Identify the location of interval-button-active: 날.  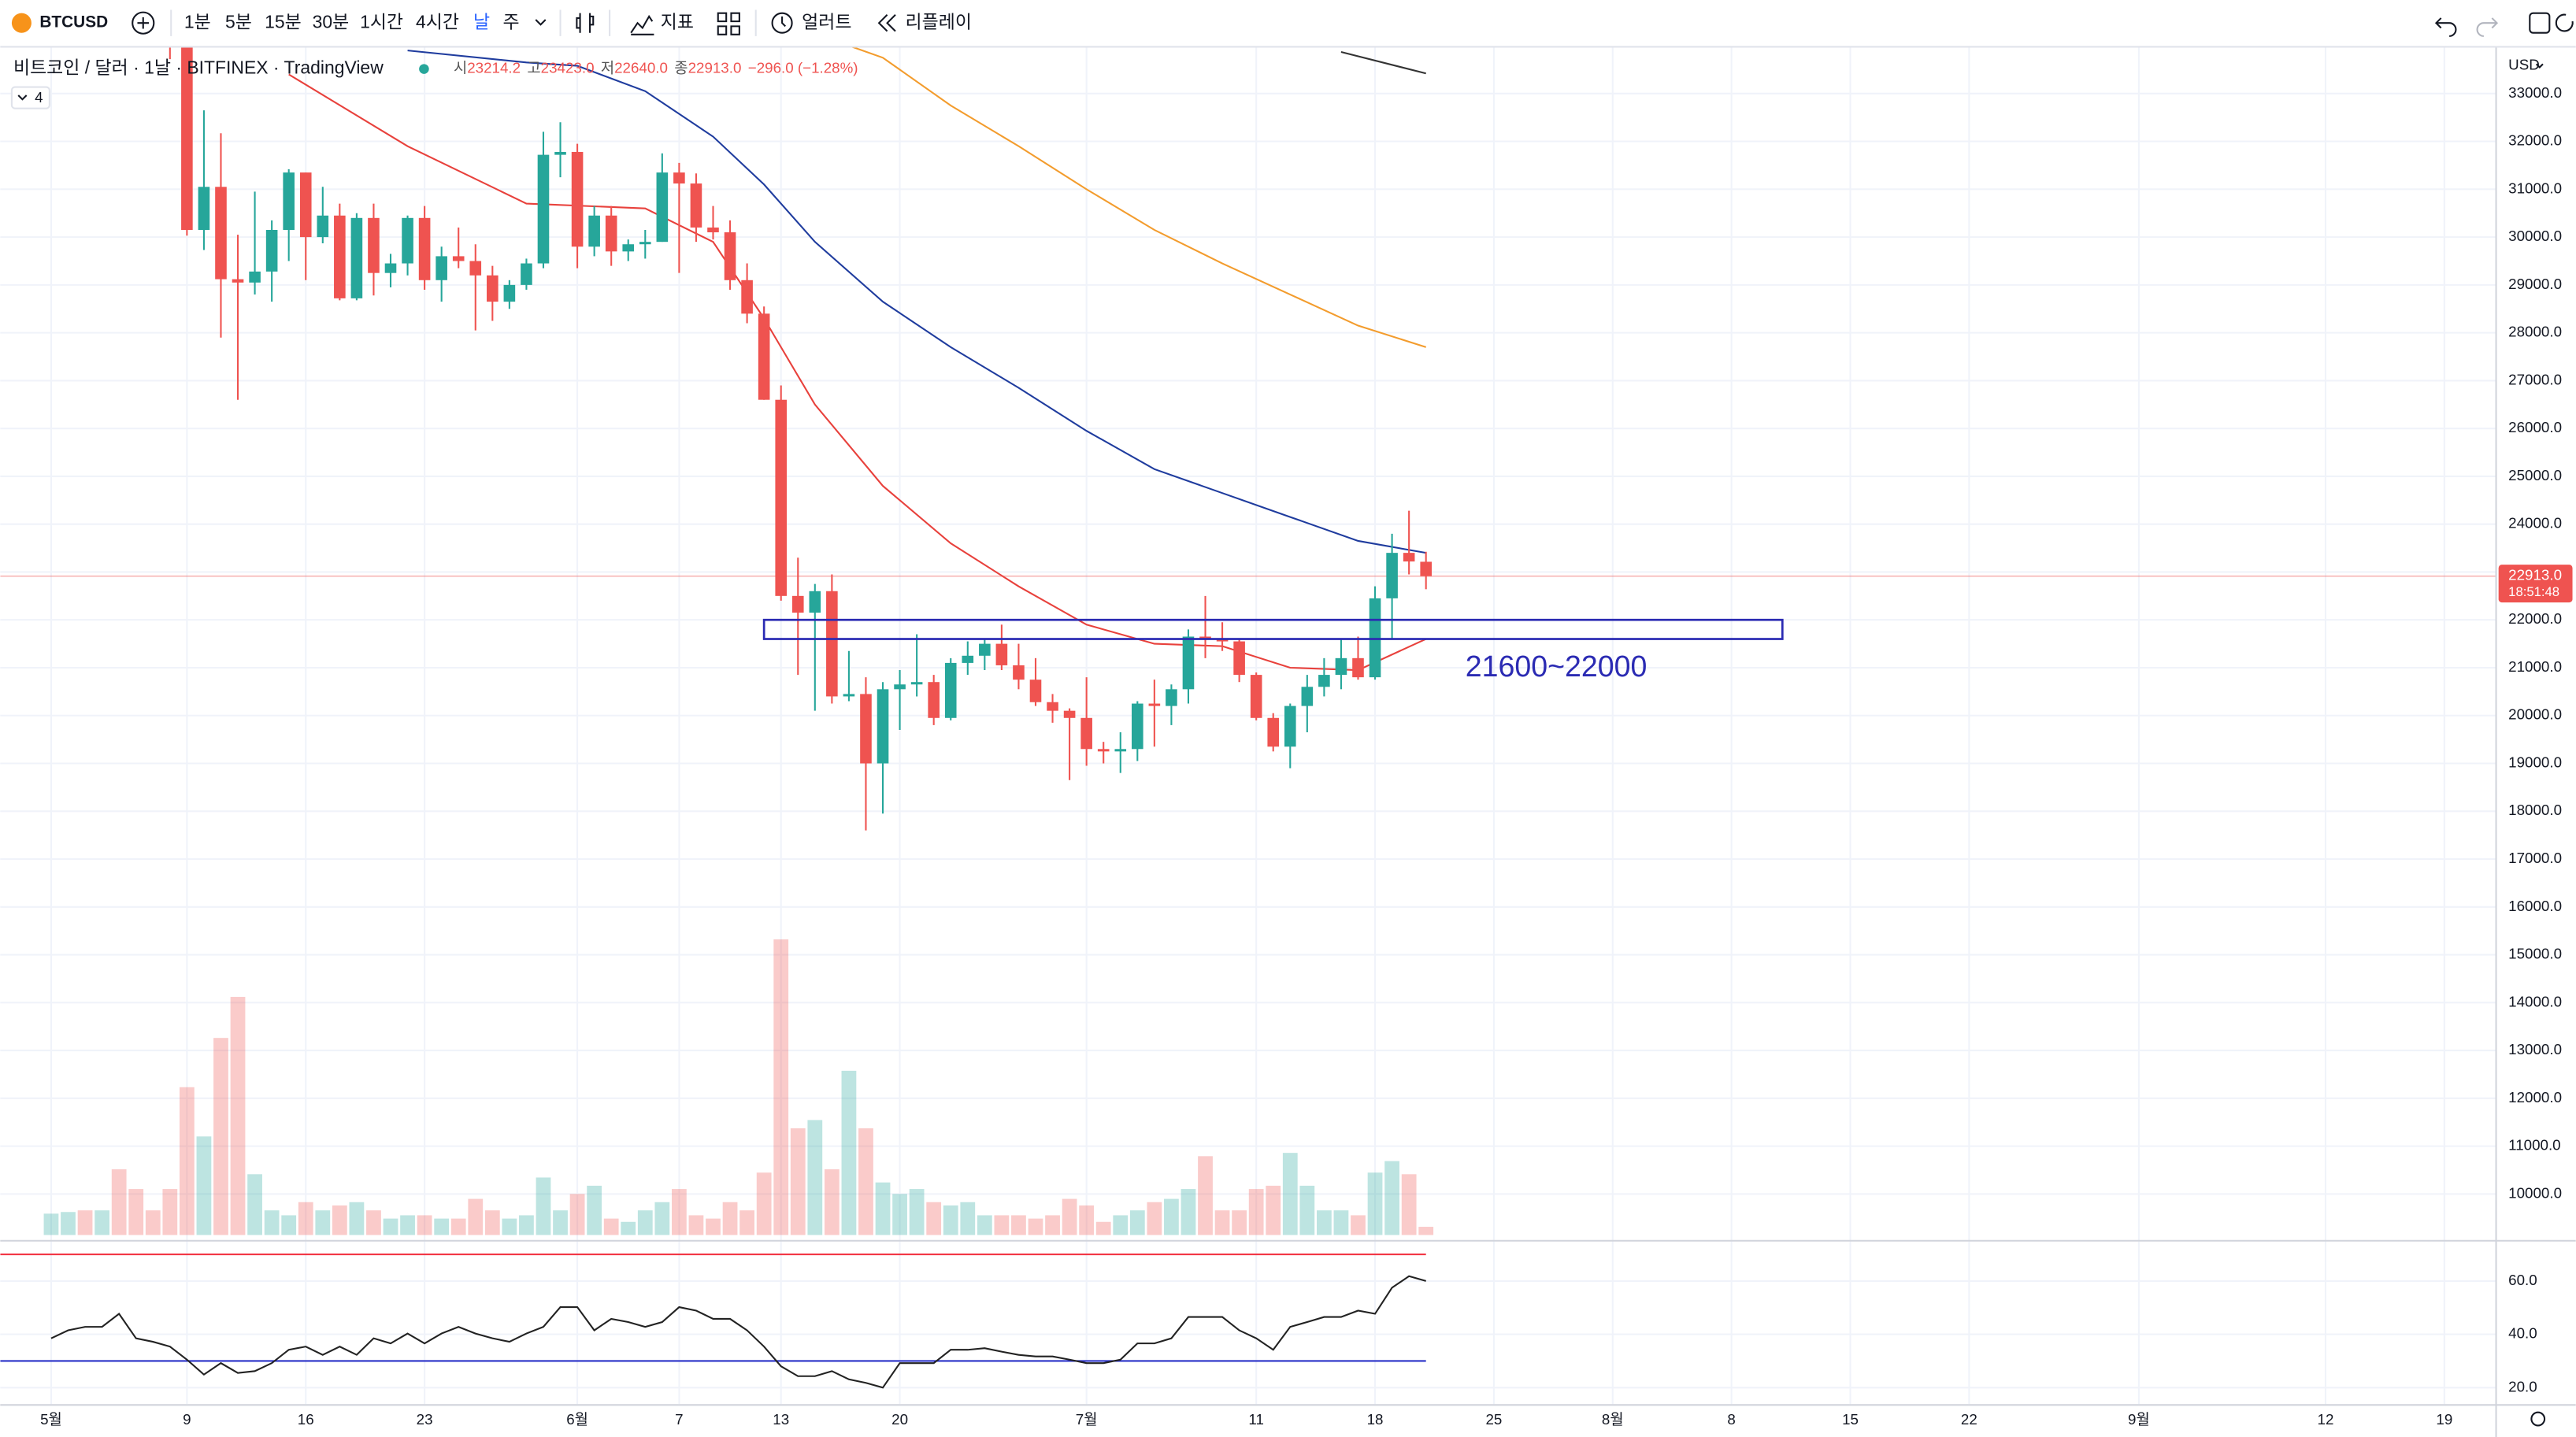
(481, 21).